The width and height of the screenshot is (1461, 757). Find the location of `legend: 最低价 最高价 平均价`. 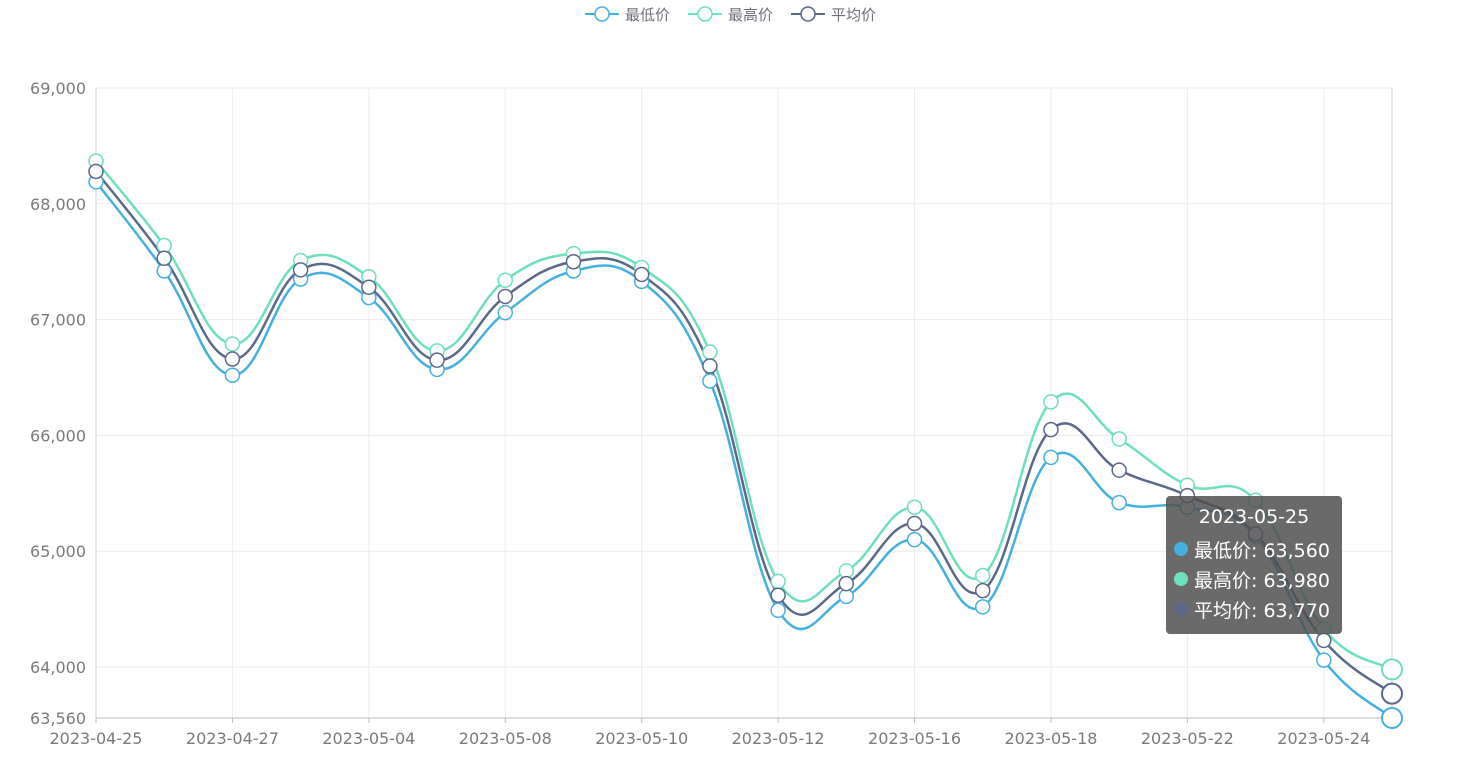

legend: 最低价 最高价 平均价 is located at coordinates (730, 14).